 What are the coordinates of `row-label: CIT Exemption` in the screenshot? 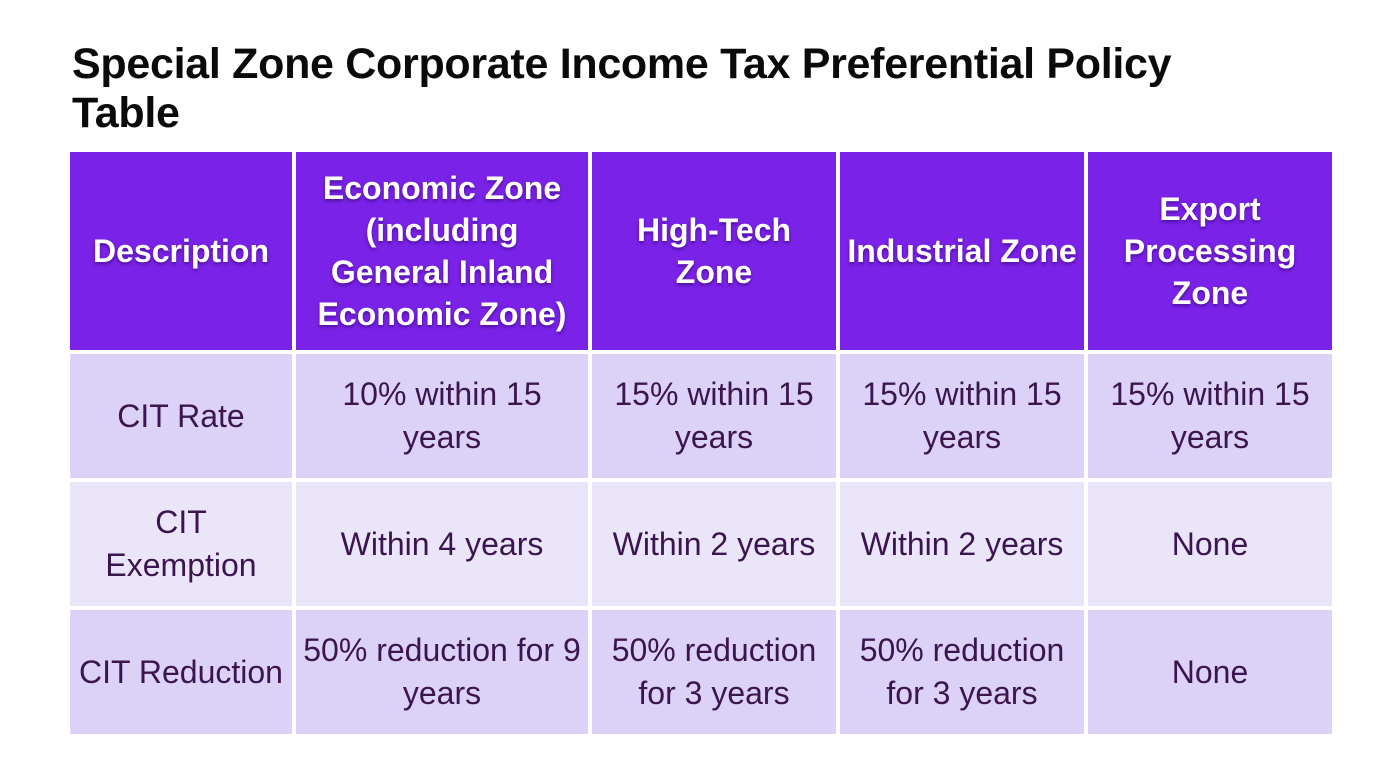 It's located at (181, 544).